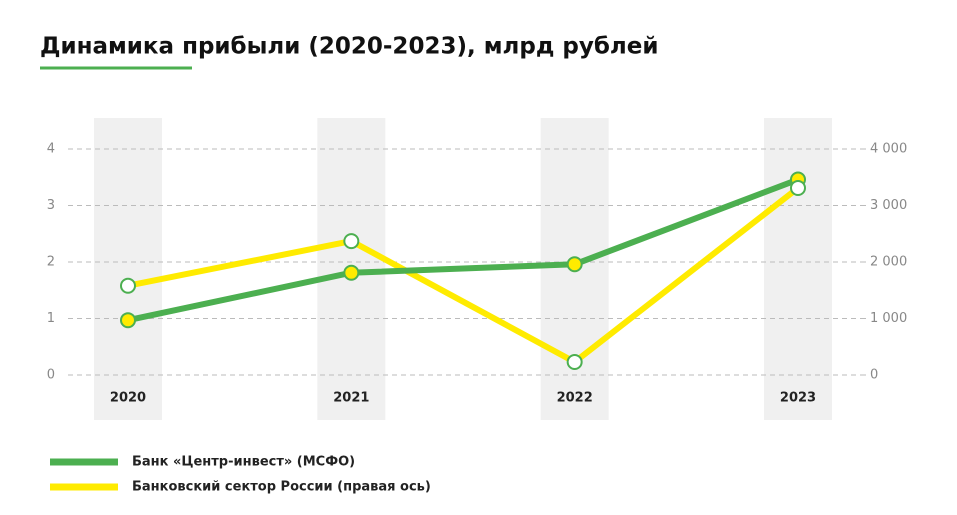 The height and width of the screenshot is (515, 957). What do you see at coordinates (128, 398) in the screenshot?
I see `x-tick-label: 2020` at bounding box center [128, 398].